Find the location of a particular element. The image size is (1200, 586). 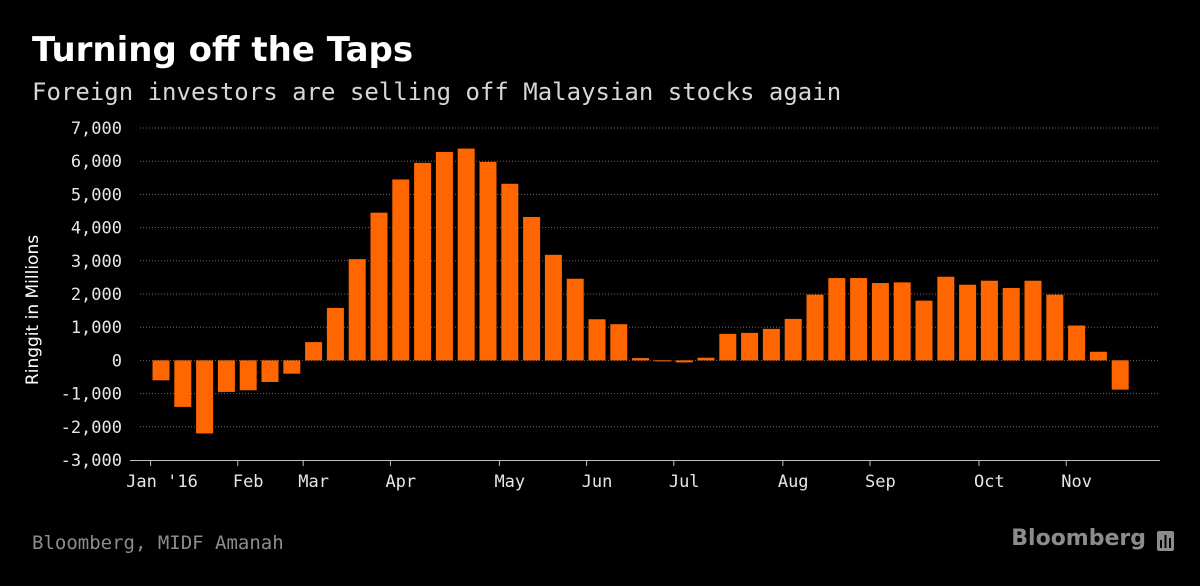

y-tick-label: 3,000 is located at coordinates (96, 262).